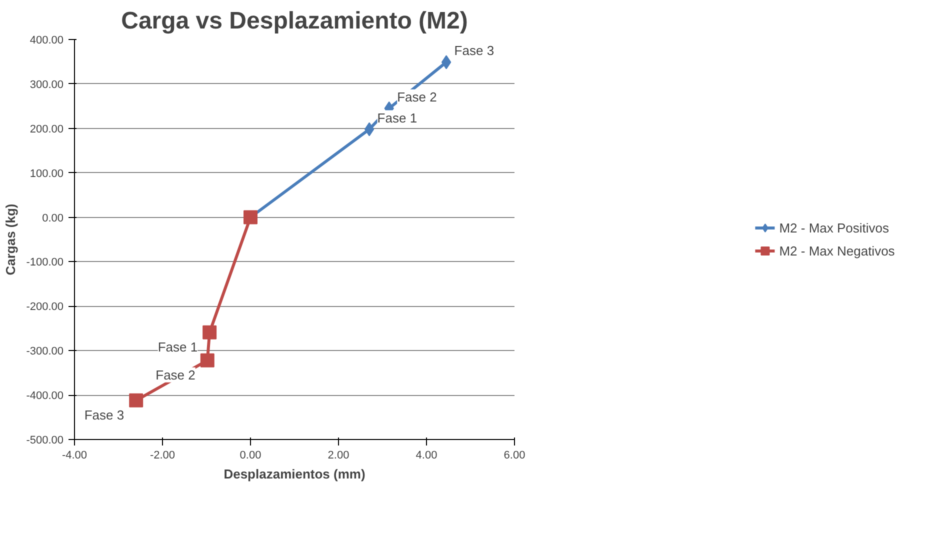 The height and width of the screenshot is (548, 951). What do you see at coordinates (251, 456) in the screenshot?
I see `x-tick-label: 0.00` at bounding box center [251, 456].